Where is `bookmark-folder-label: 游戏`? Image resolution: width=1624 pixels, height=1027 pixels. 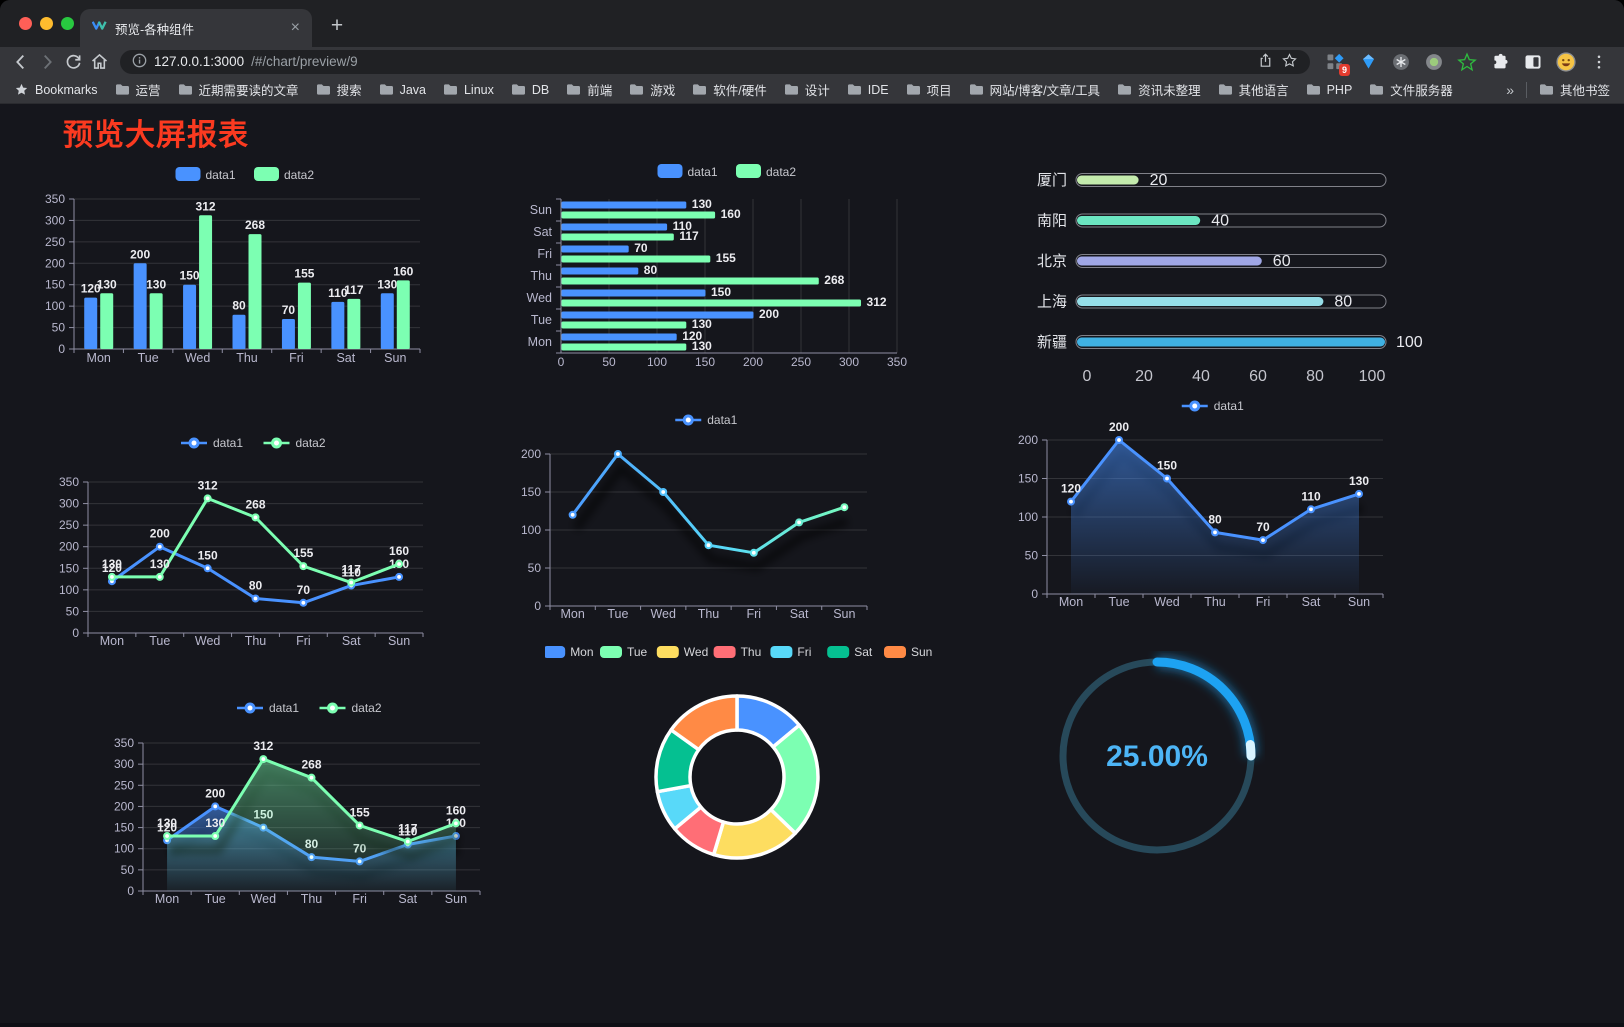
bookmark-folder-label: 游戏 is located at coordinates (663, 91).